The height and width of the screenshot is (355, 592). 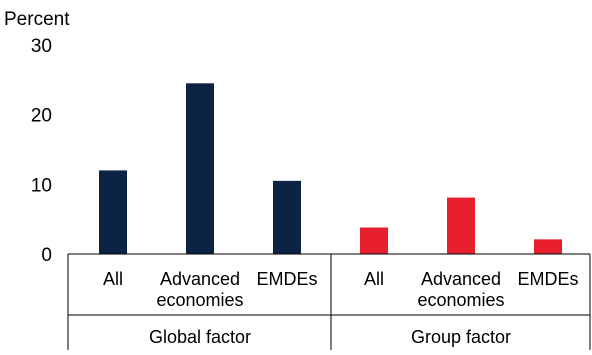 I want to click on group-label: Group factor, so click(x=461, y=337).